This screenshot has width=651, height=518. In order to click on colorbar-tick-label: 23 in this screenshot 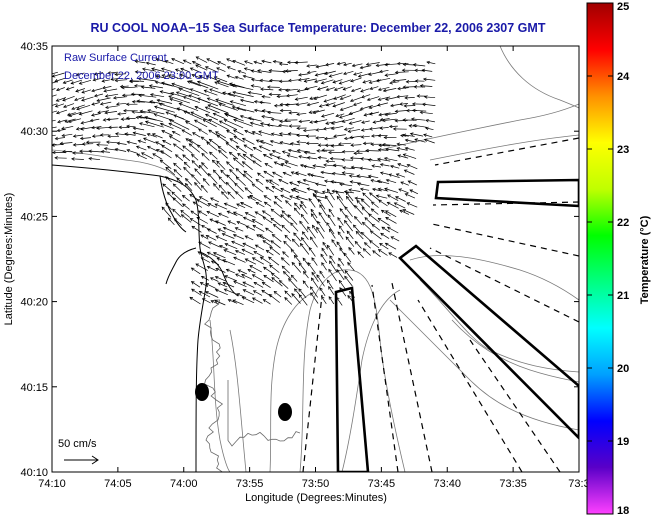, I will do `click(623, 150)`.